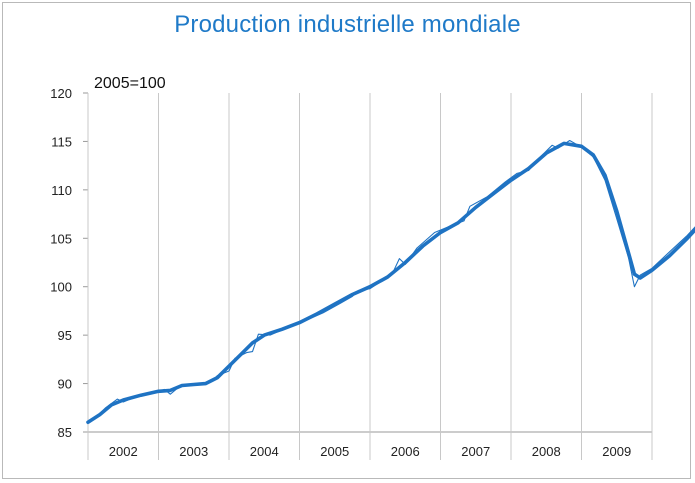  Describe the element at coordinates (65, 335) in the screenshot. I see `y-tick-label: 95` at that location.